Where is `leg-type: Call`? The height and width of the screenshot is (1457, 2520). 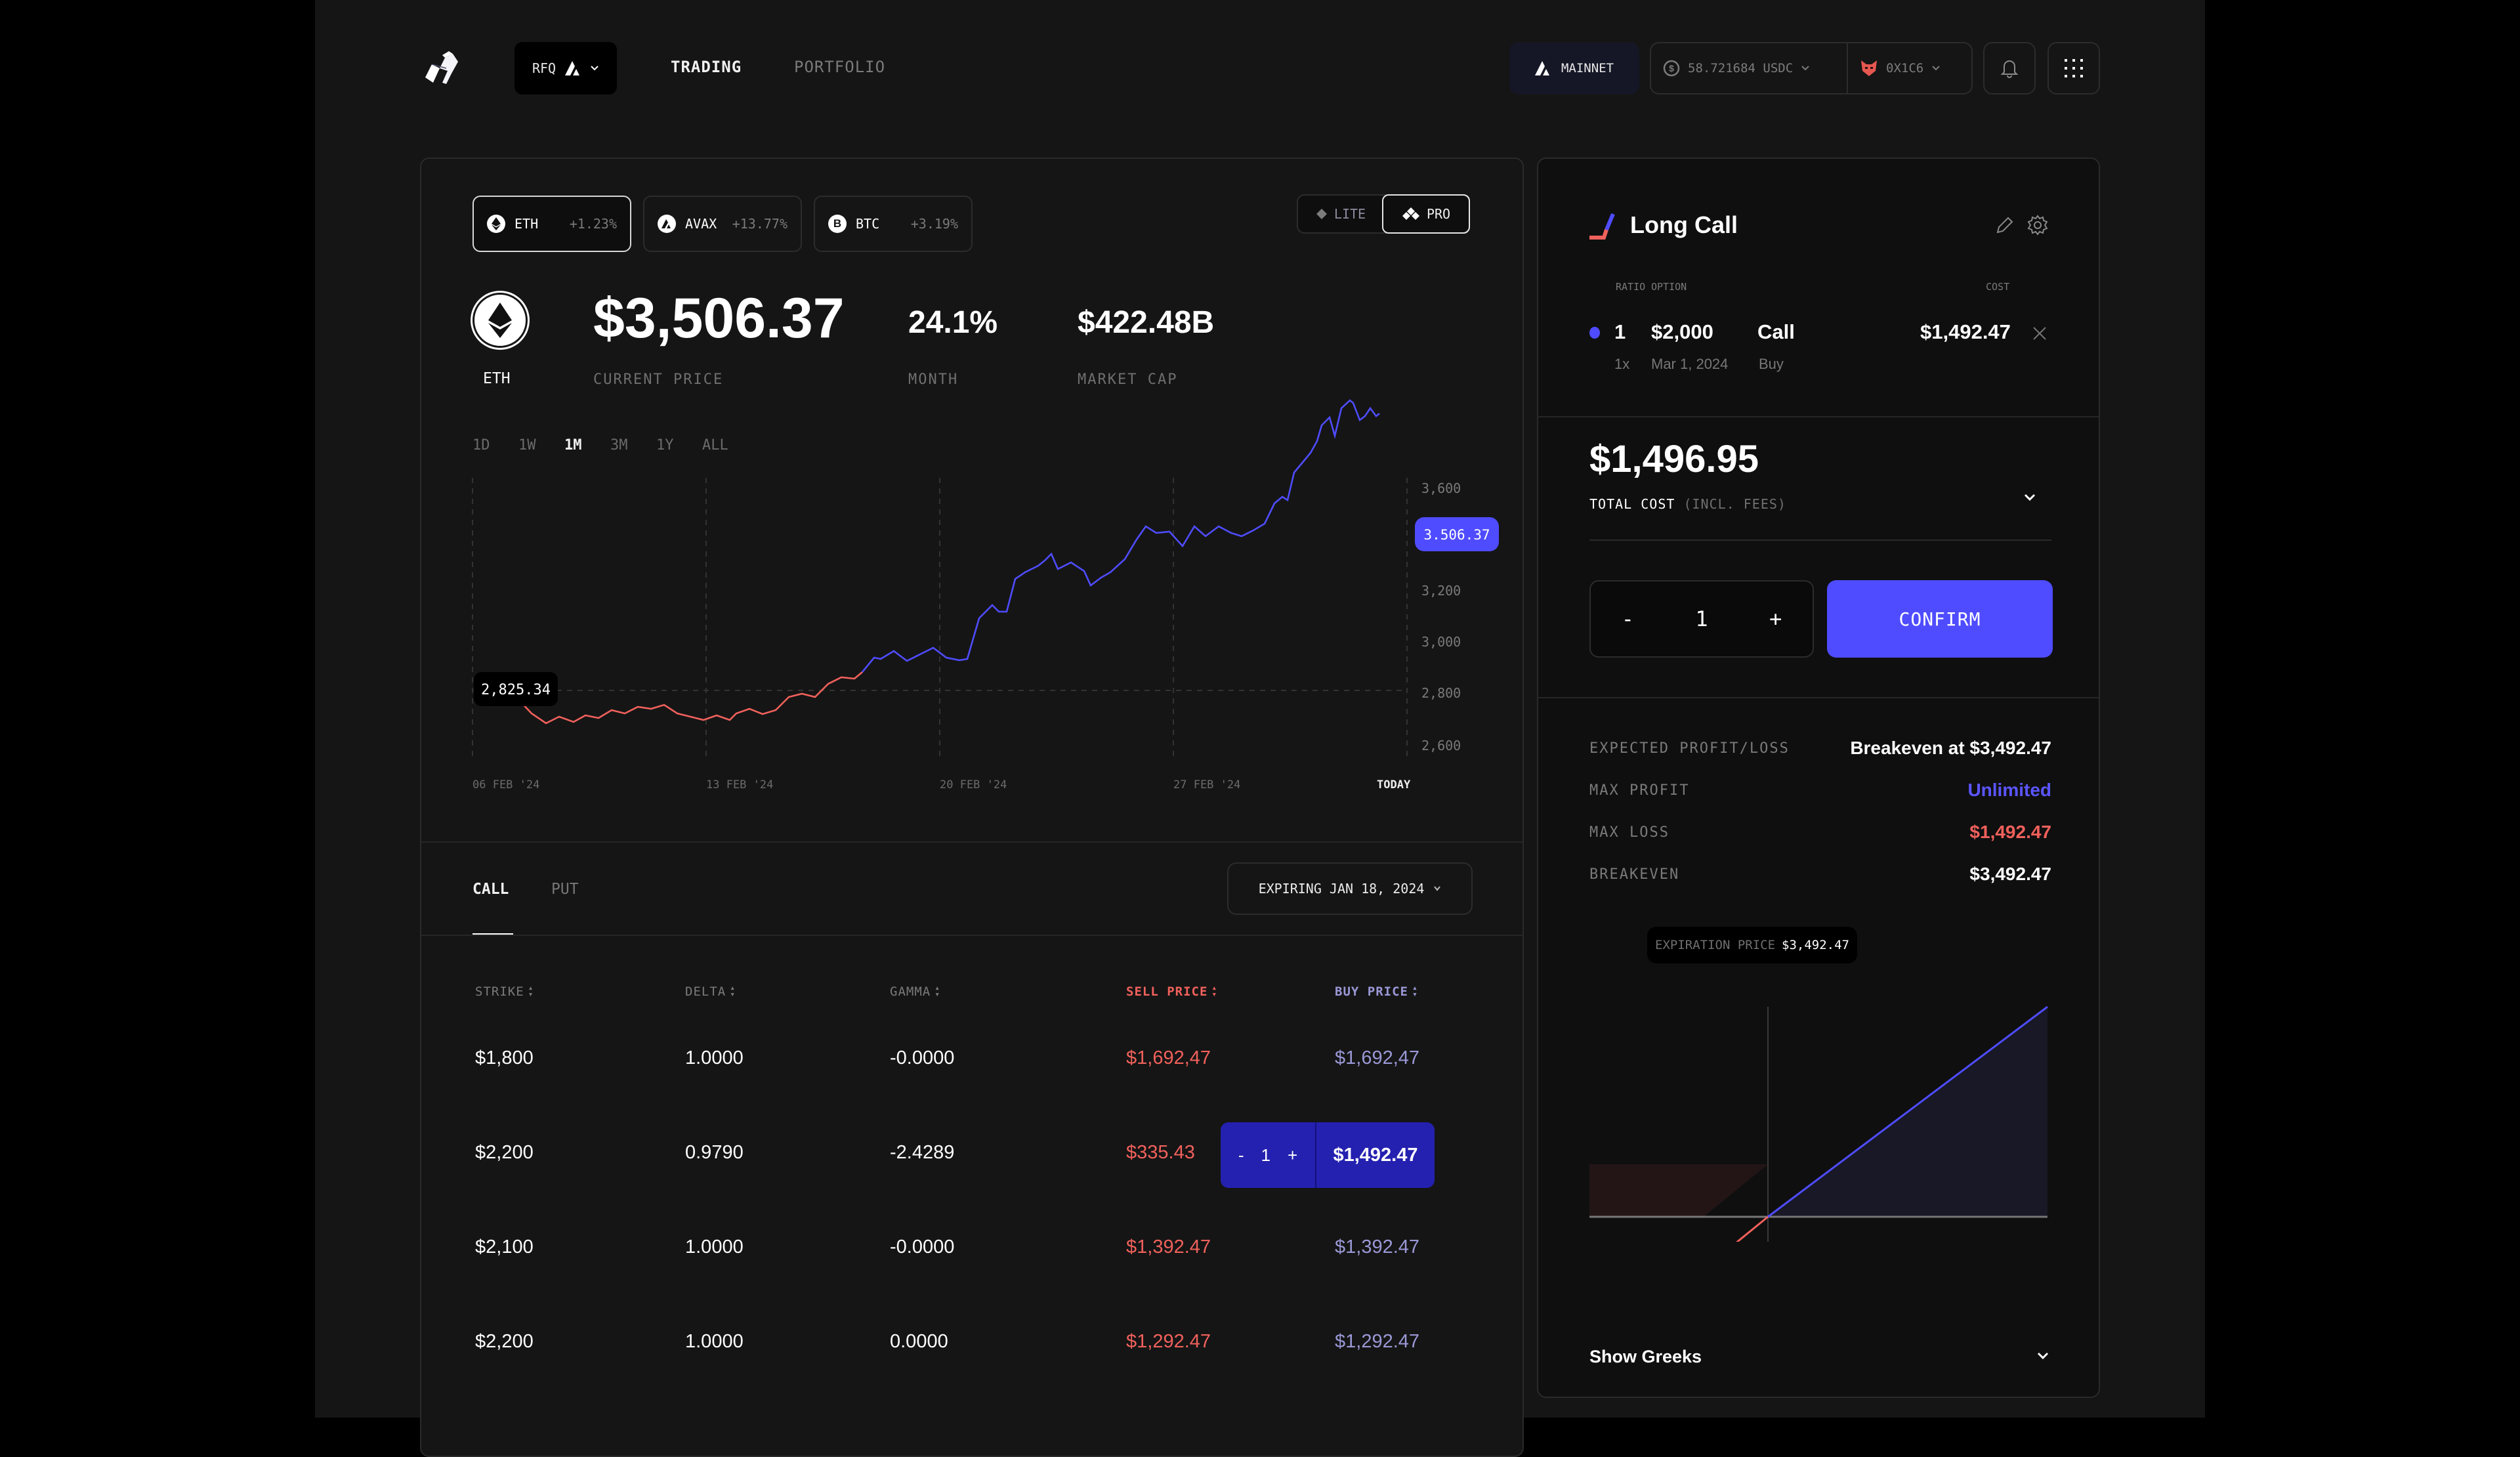 leg-type: Call is located at coordinates (1776, 331).